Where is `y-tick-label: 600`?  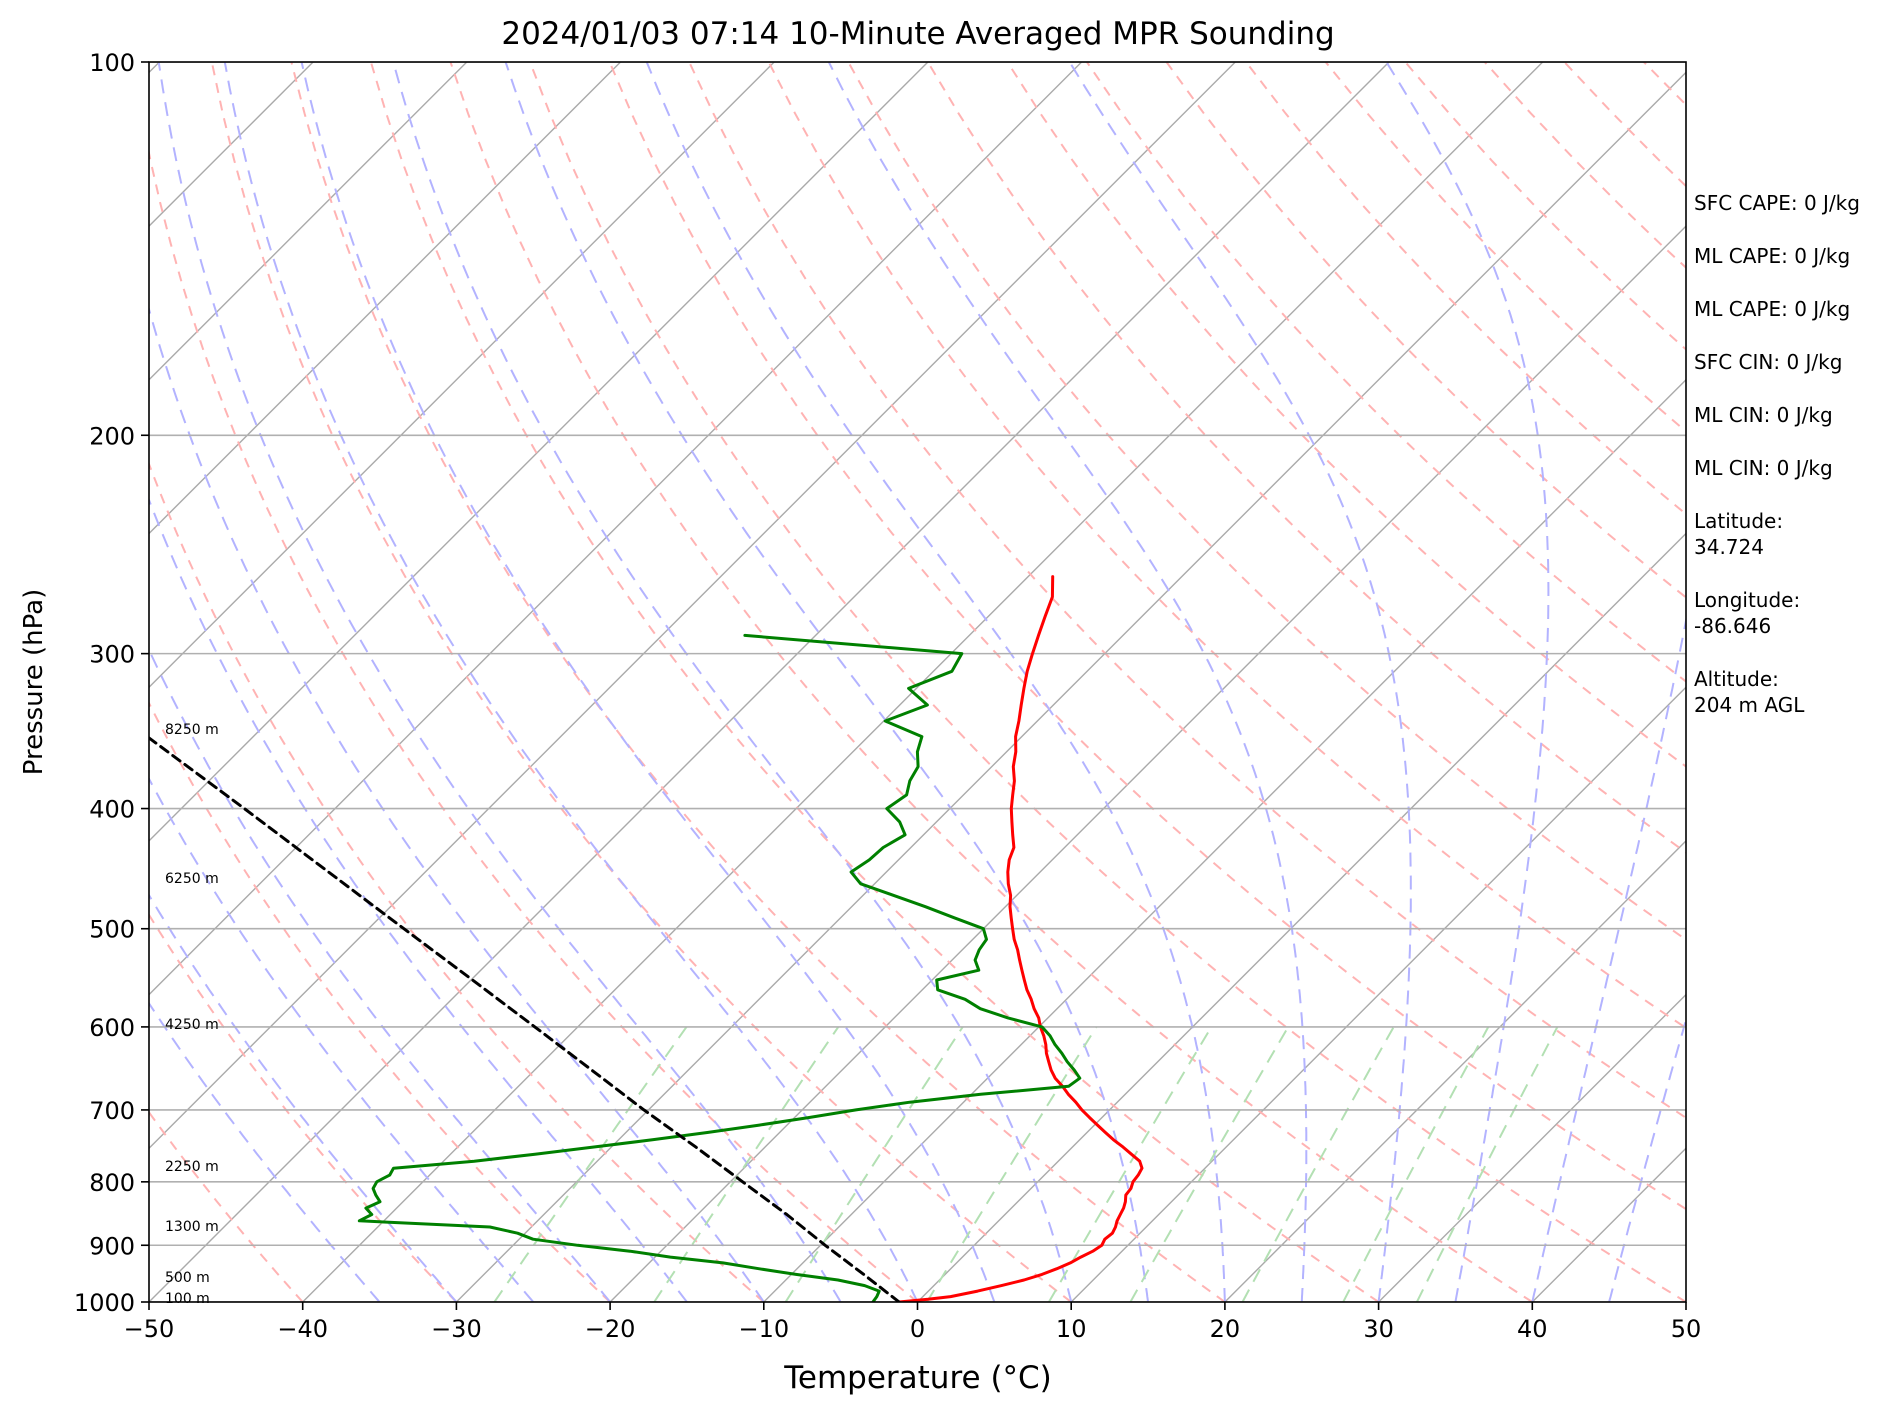
y-tick-label: 600 is located at coordinates (112, 1028).